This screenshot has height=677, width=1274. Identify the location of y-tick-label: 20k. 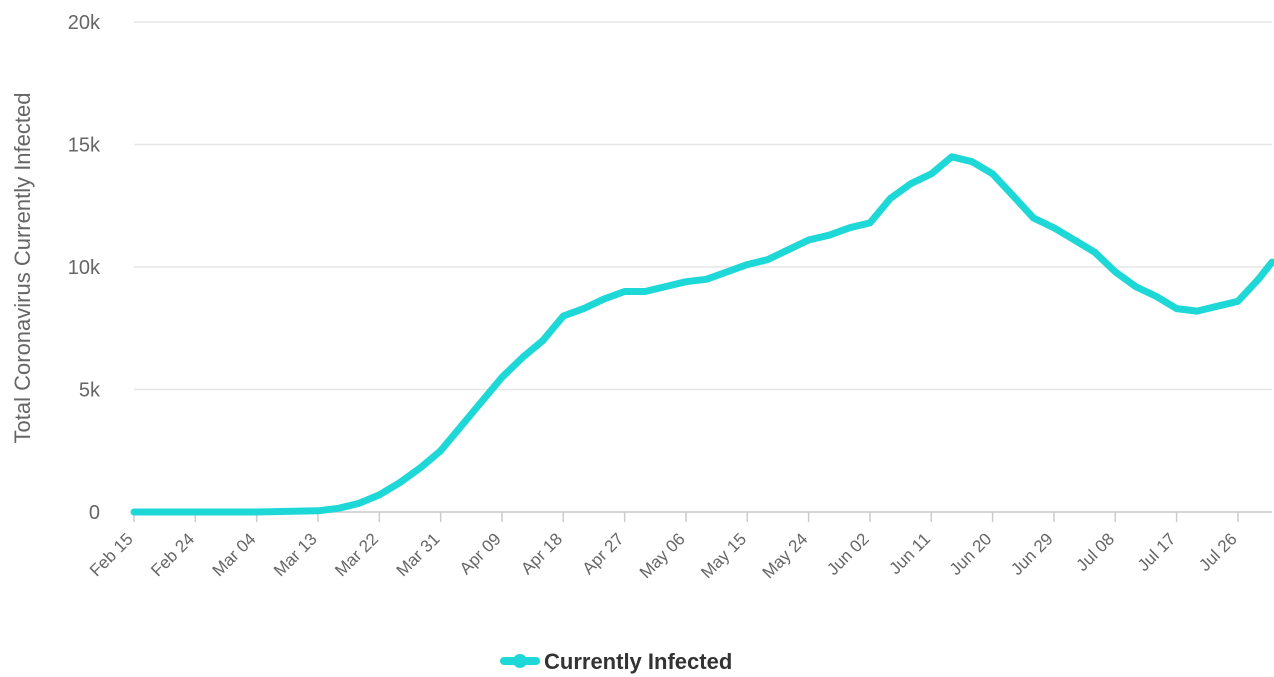
(84, 23).